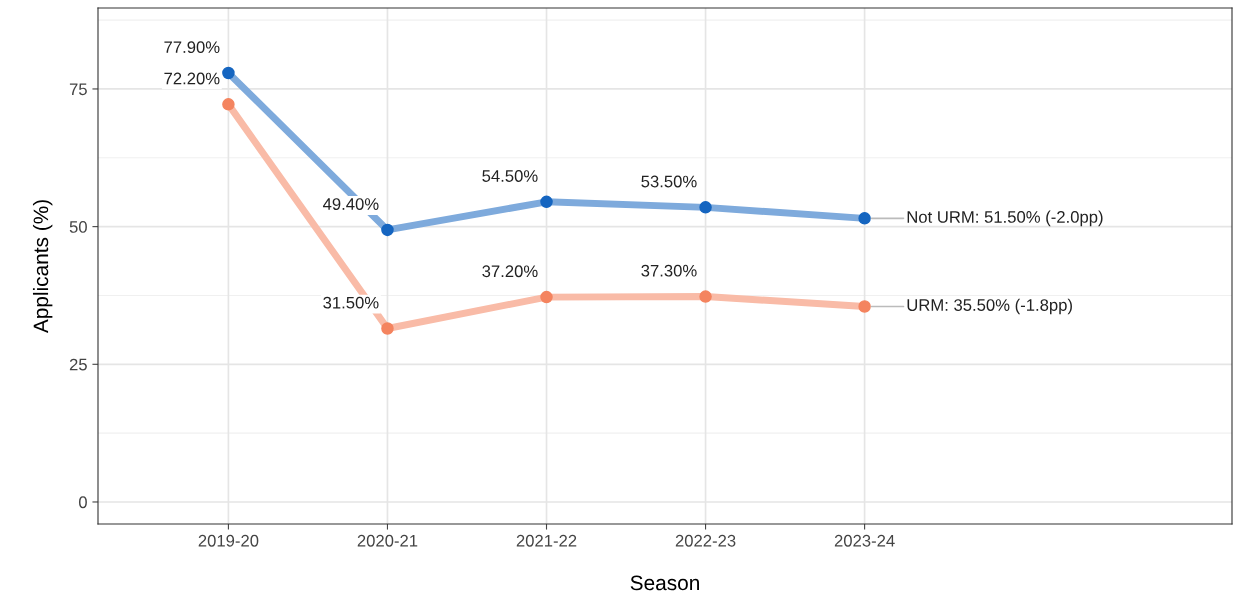 This screenshot has height=607, width=1236. What do you see at coordinates (1005, 218) in the screenshot?
I see `annotation: Not URM: 51.50% (-2.0pp)` at bounding box center [1005, 218].